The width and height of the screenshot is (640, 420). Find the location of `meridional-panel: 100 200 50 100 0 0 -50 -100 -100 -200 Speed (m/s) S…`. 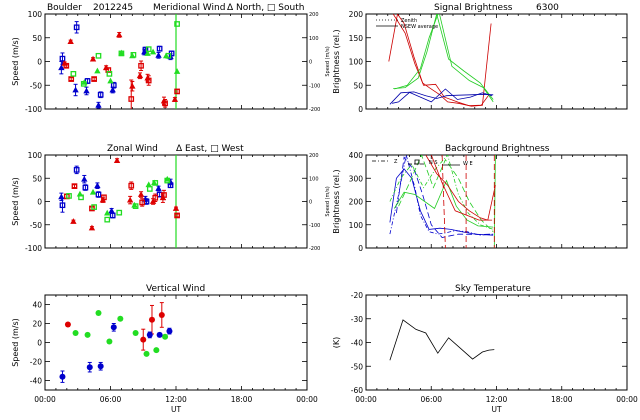

meridional-panel: 100 200 50 100 0 0 -50 -100 -100 -200 Speed (m/s) S… is located at coordinates (171, 62).